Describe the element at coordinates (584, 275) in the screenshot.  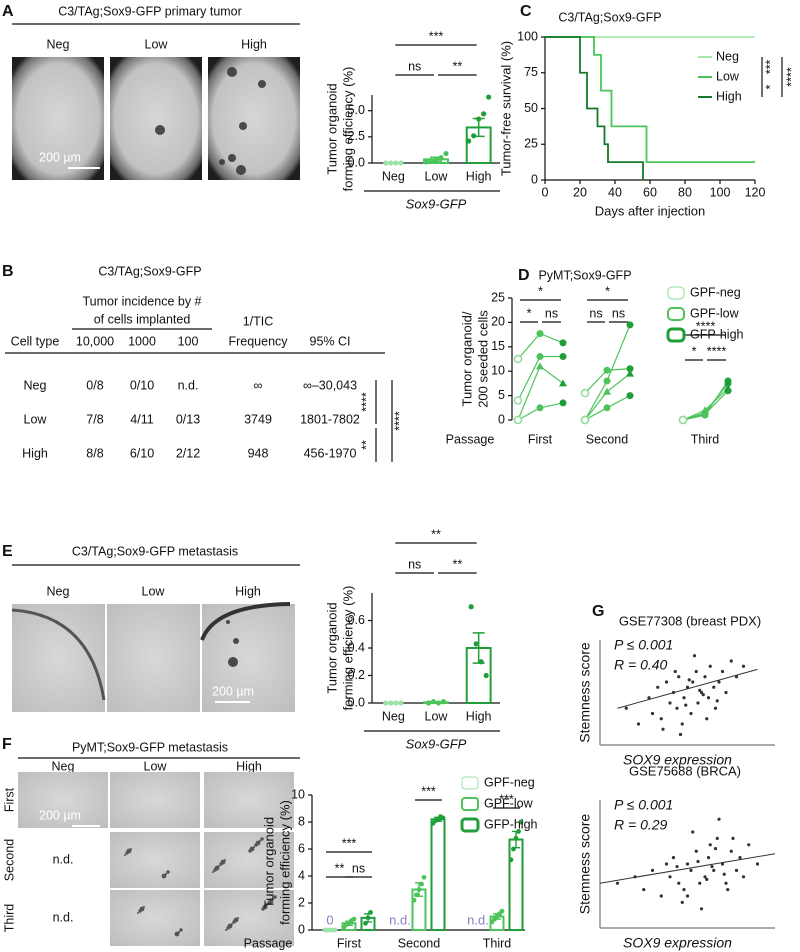
I see `chart-title: PyMT;Sox9-GFP` at that location.